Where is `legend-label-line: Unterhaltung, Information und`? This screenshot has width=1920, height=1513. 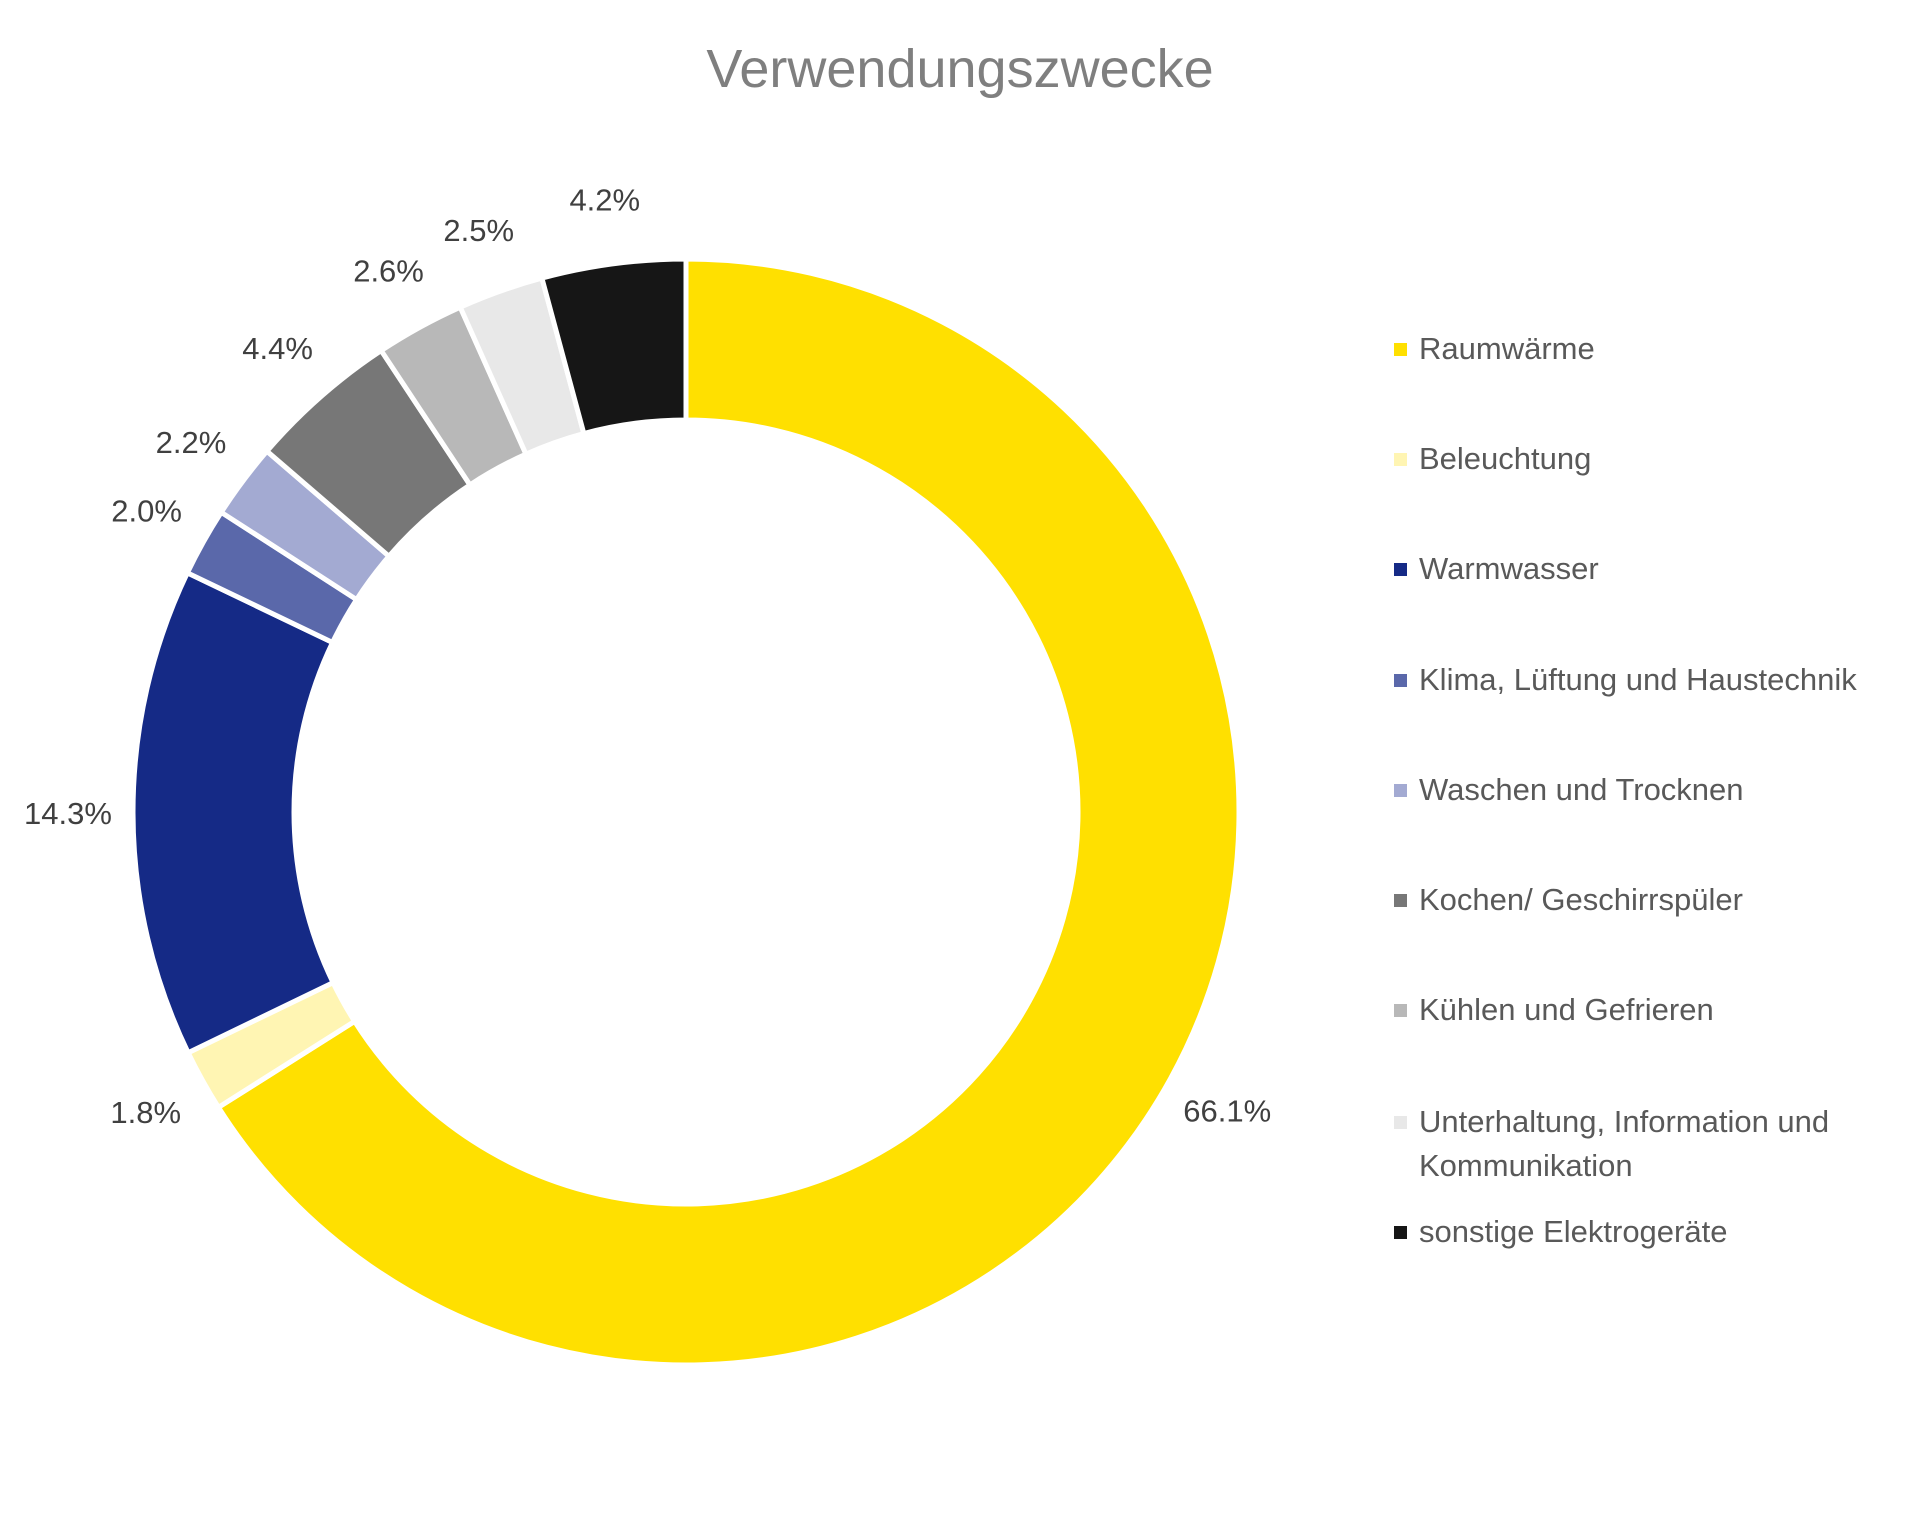
legend-label-line: Unterhaltung, Information und is located at coordinates (1624, 1121).